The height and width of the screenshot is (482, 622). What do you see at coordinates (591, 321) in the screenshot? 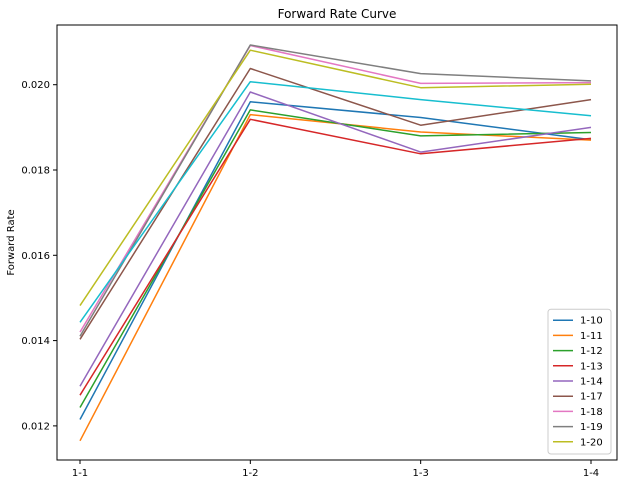
I see `legend-label: 1-10` at bounding box center [591, 321].